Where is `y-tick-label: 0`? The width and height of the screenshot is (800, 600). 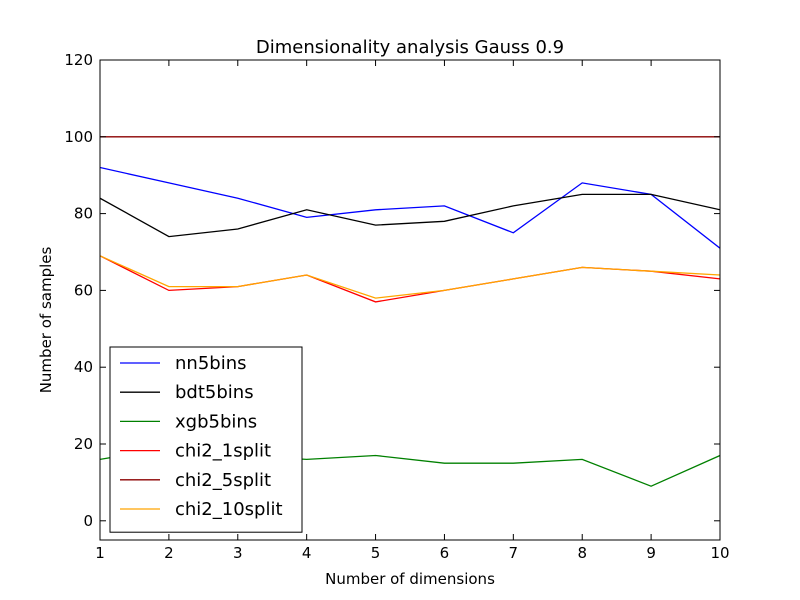 y-tick-label: 0 is located at coordinates (88, 521).